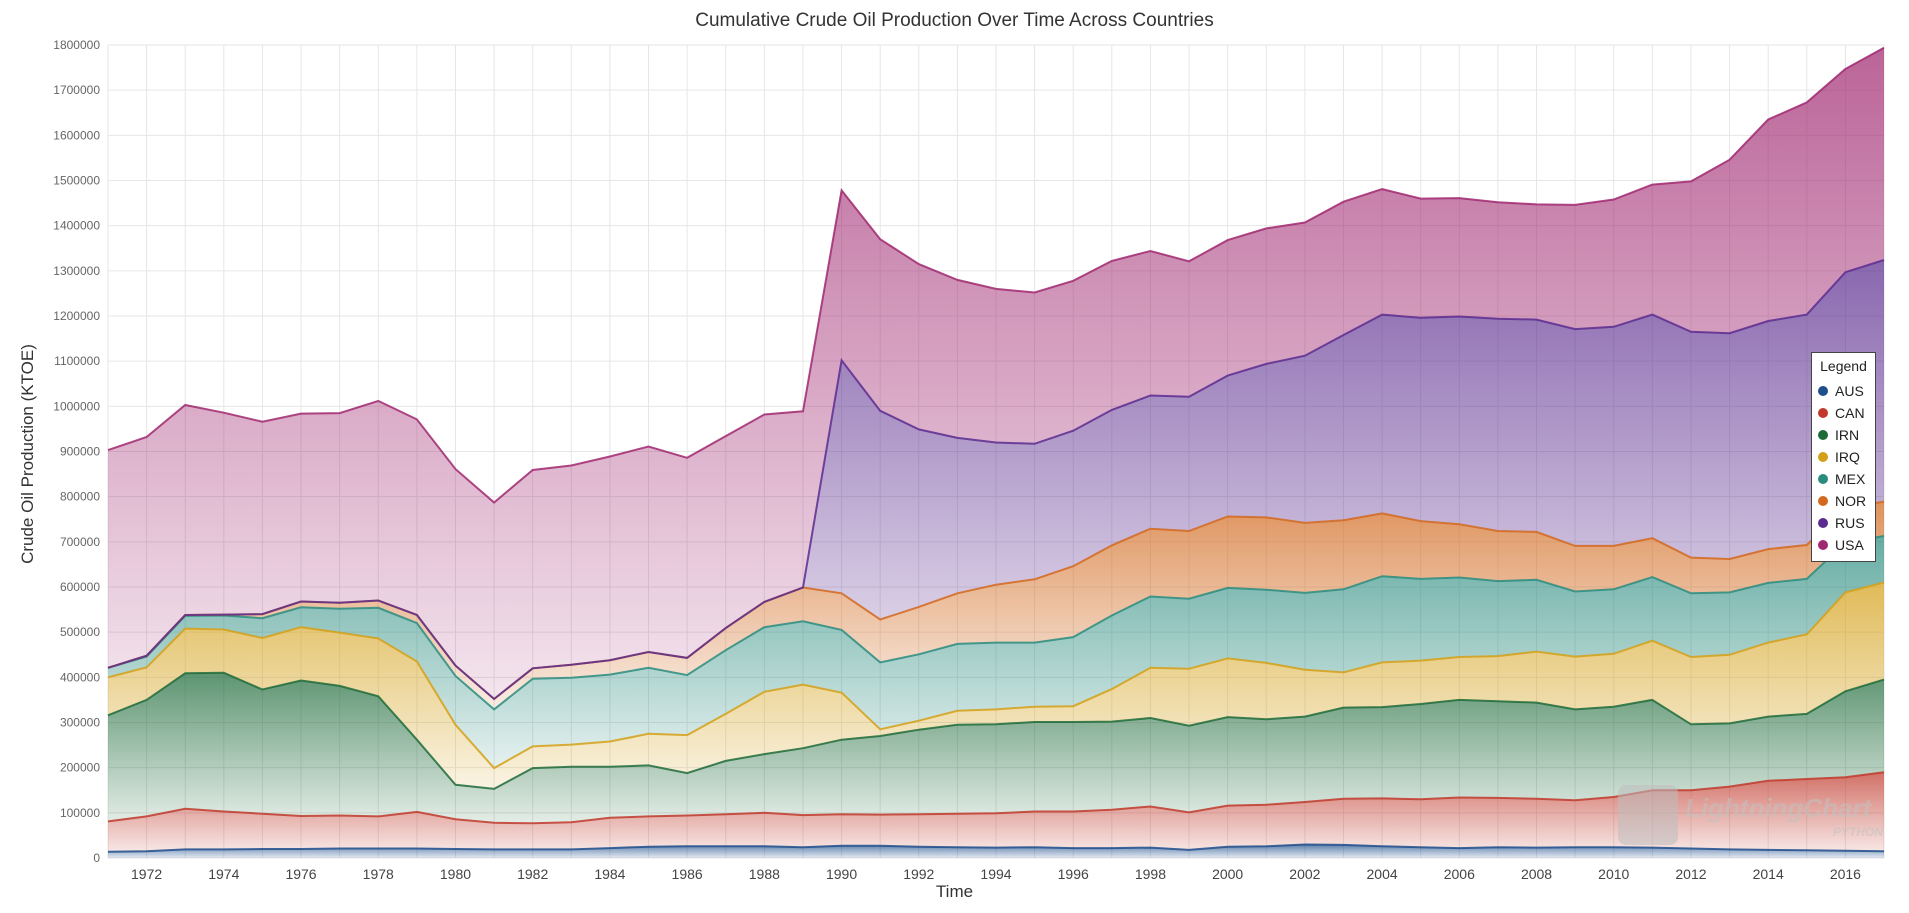 Image resolution: width=1909 pixels, height=913 pixels. What do you see at coordinates (1843, 366) in the screenshot?
I see `legend-title: Legend` at bounding box center [1843, 366].